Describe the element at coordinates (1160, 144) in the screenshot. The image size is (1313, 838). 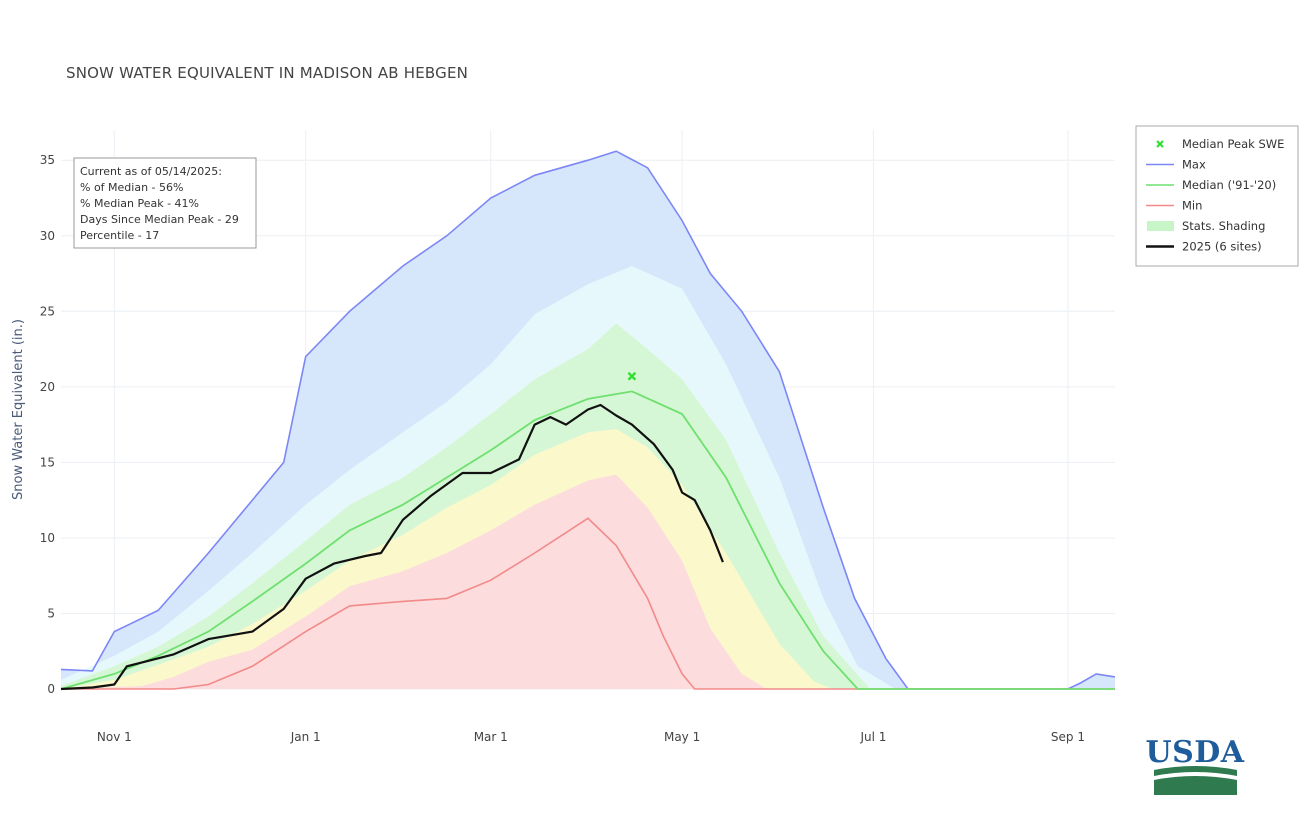
I see `legend-swatch-marker` at that location.